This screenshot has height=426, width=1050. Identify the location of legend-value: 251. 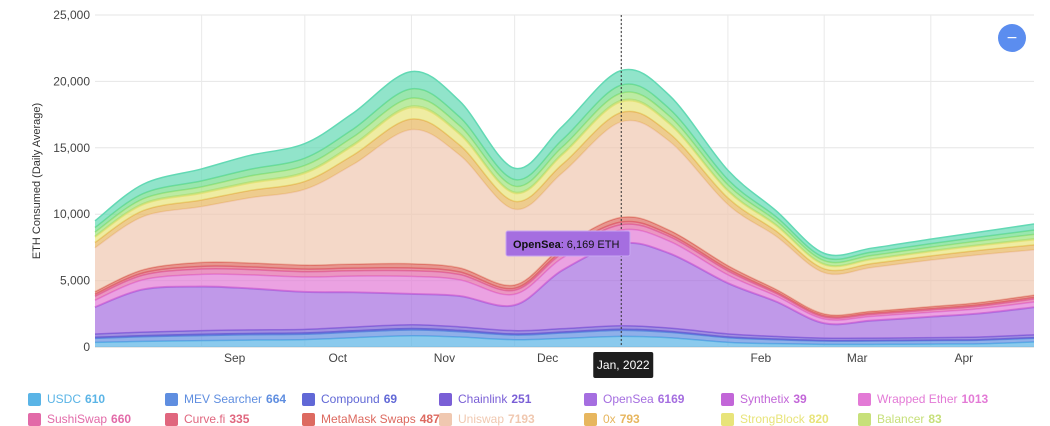
(521, 399).